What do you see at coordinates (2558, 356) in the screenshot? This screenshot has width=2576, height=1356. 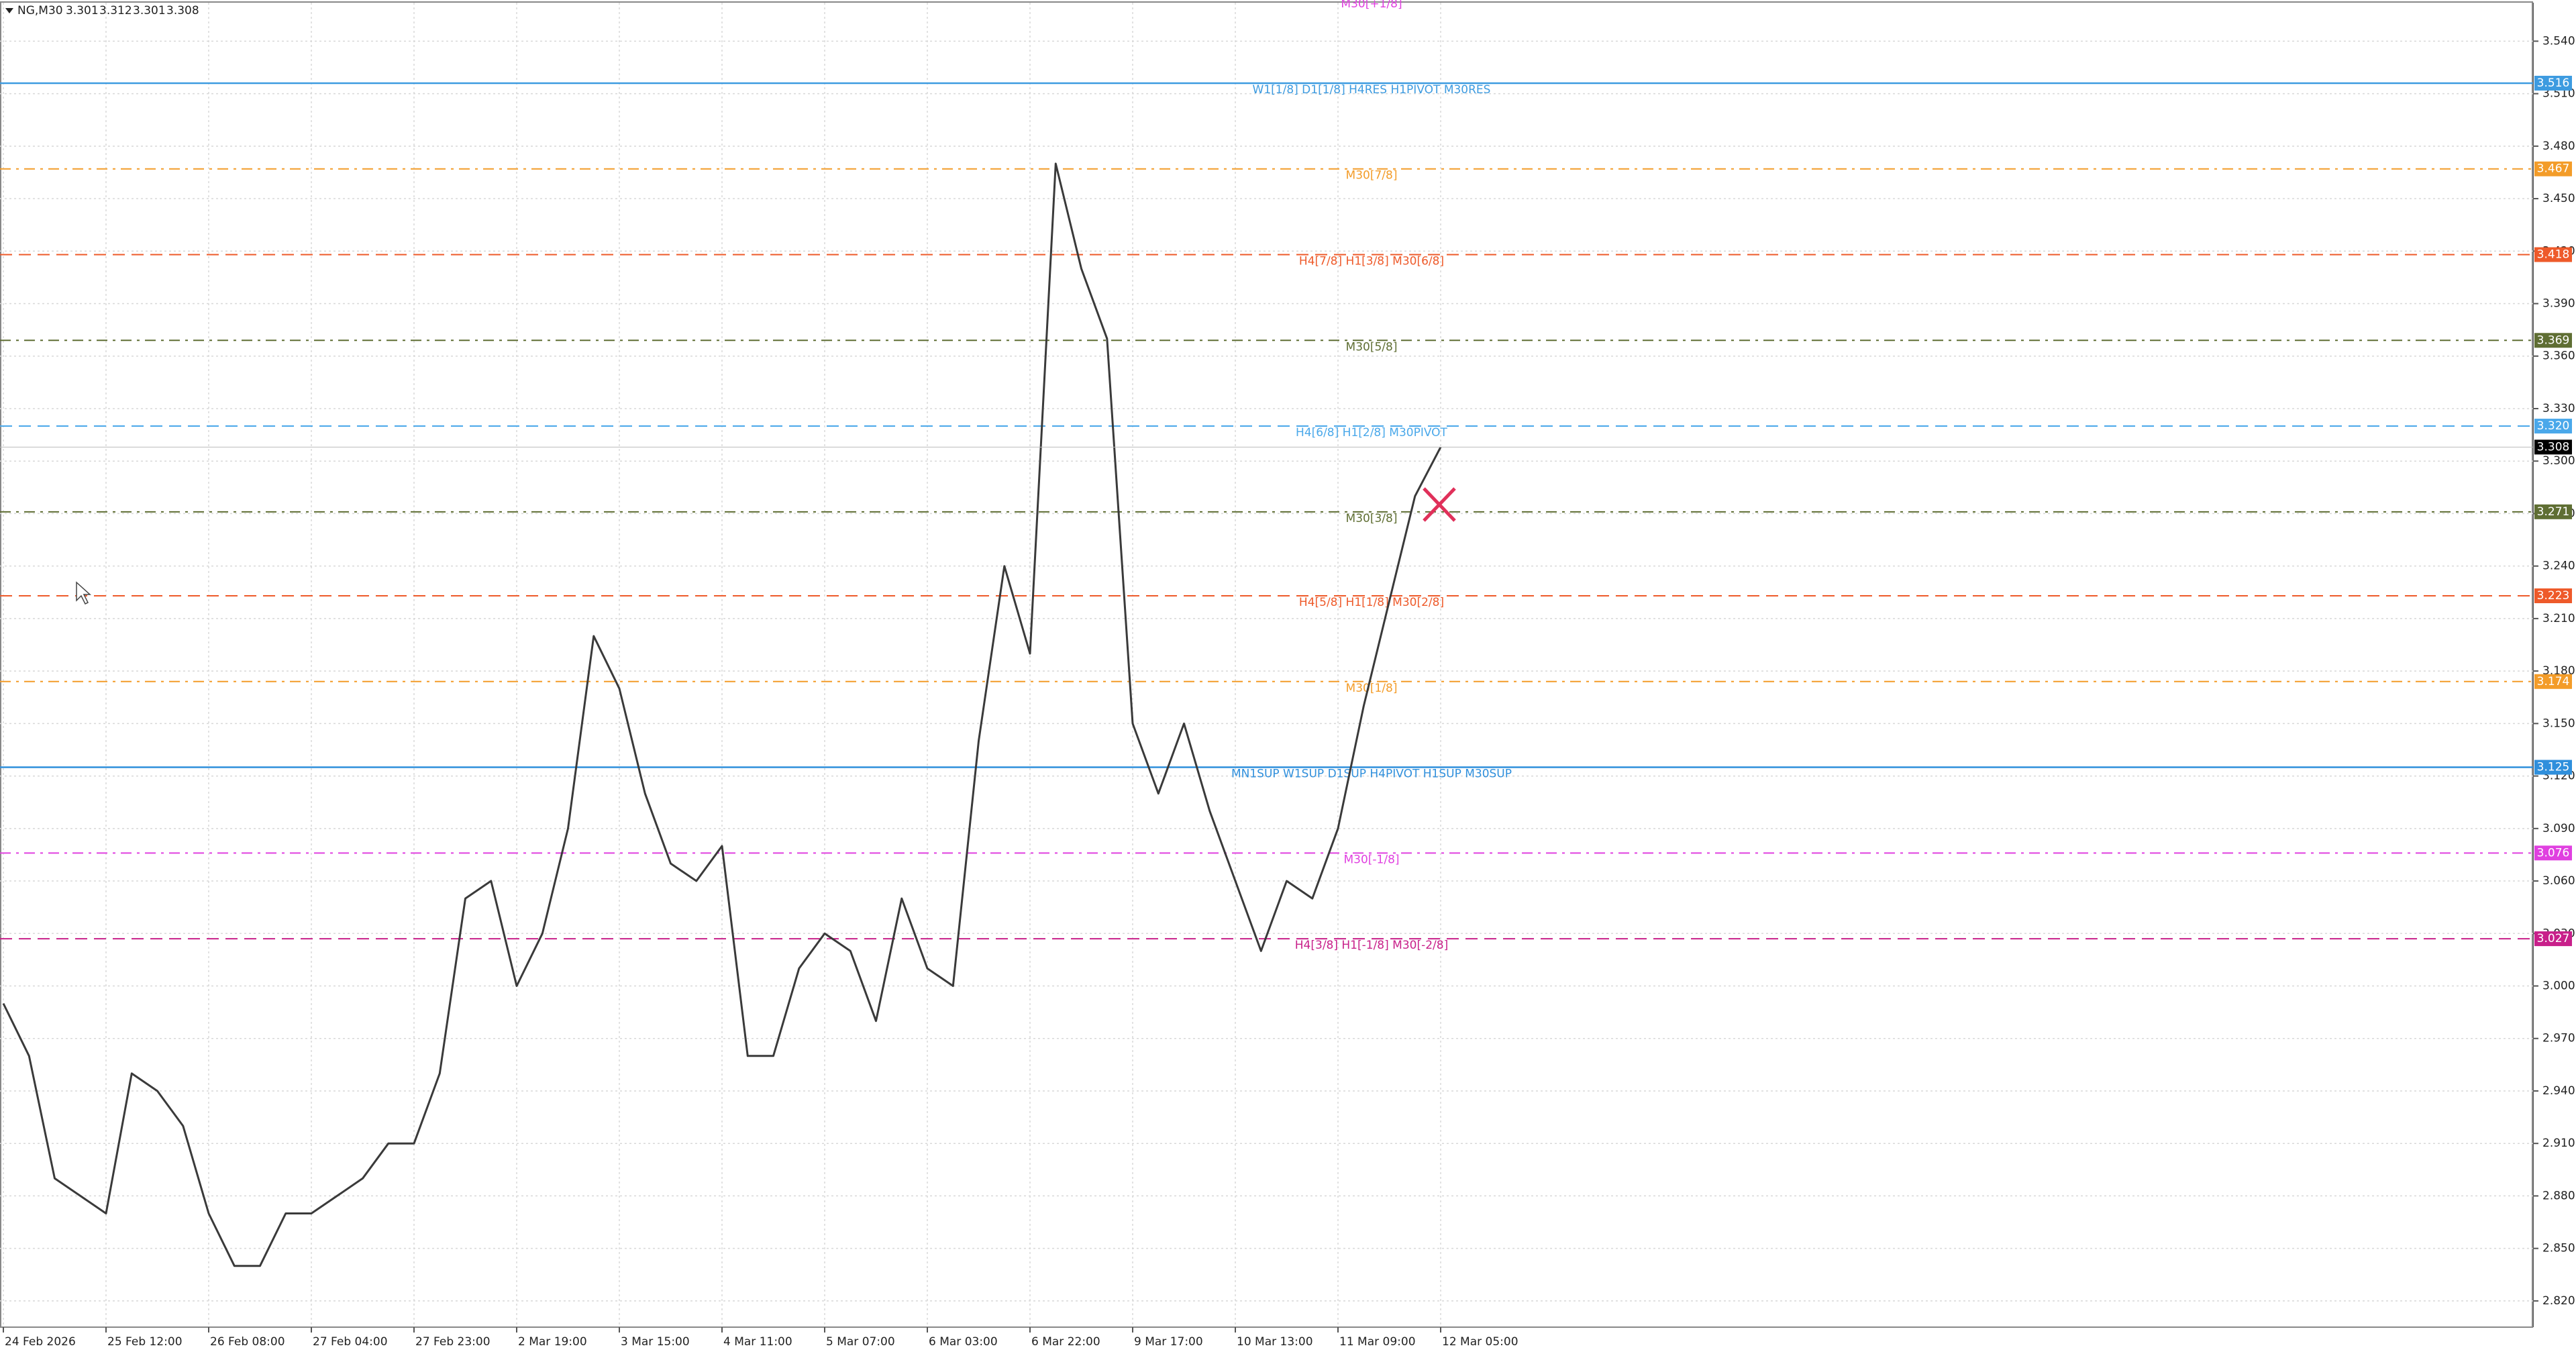 I see `y-tick-label: 3.360` at bounding box center [2558, 356].